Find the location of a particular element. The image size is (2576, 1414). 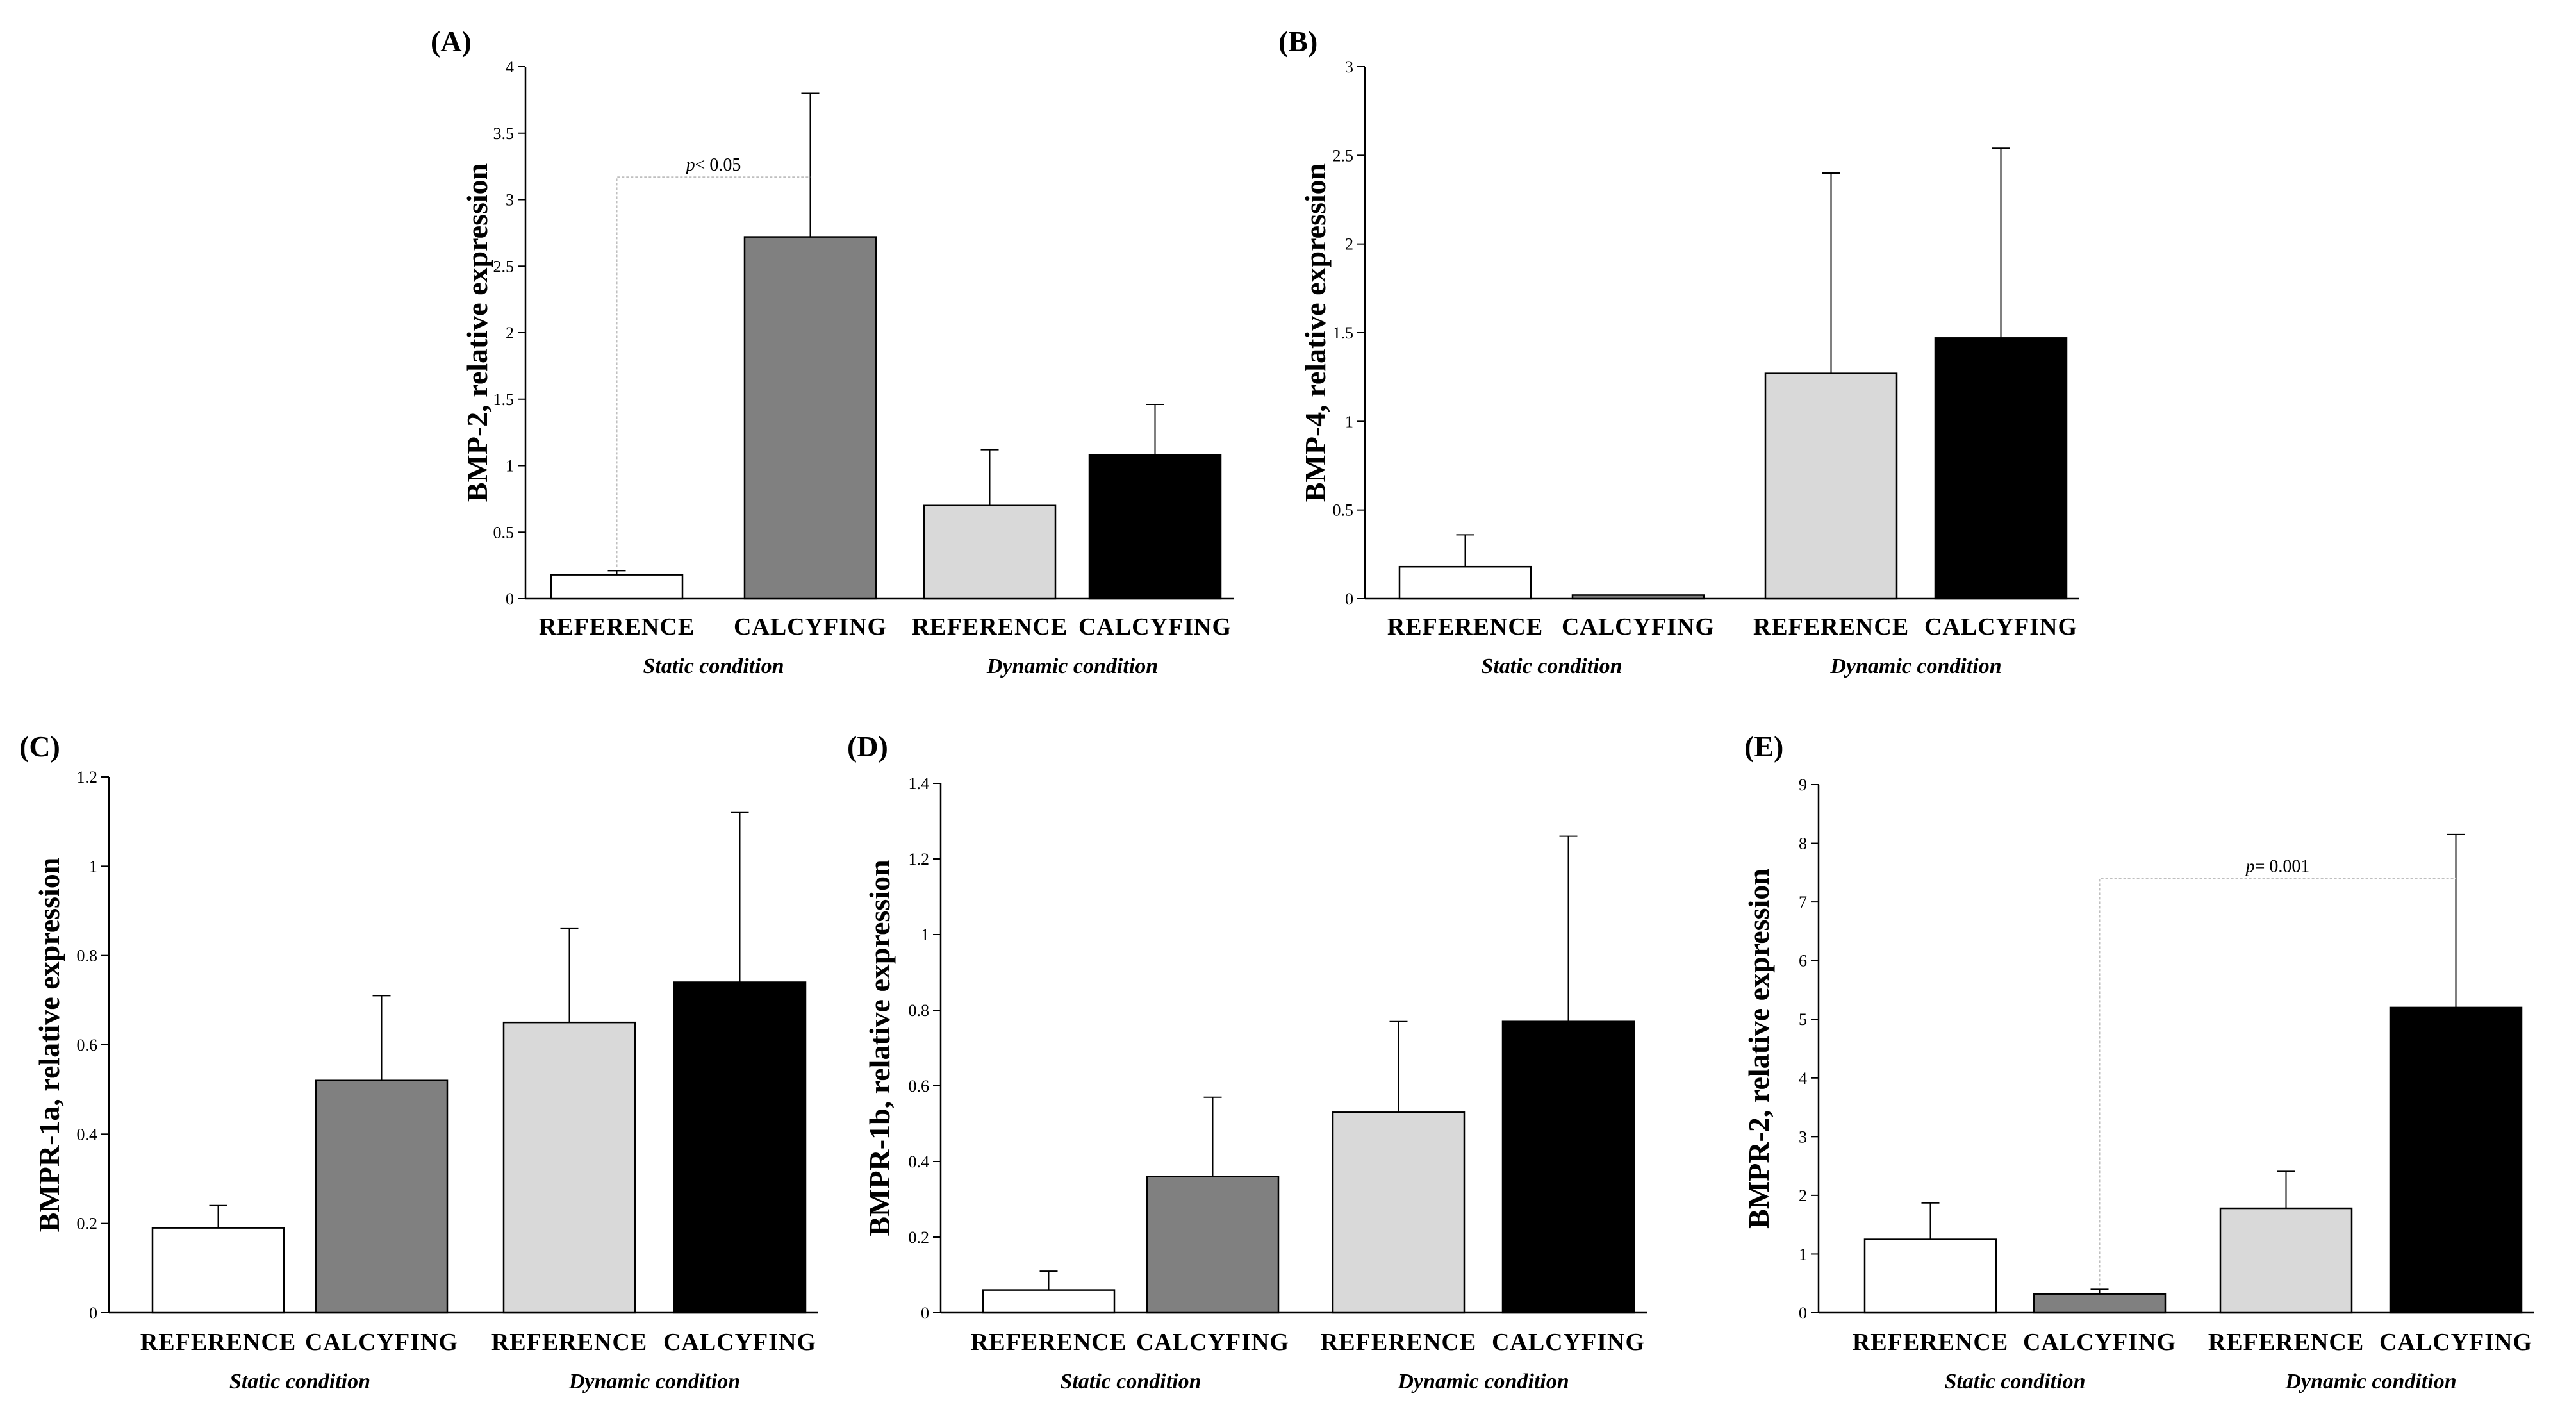

panel-letter: (C) is located at coordinates (39, 746).